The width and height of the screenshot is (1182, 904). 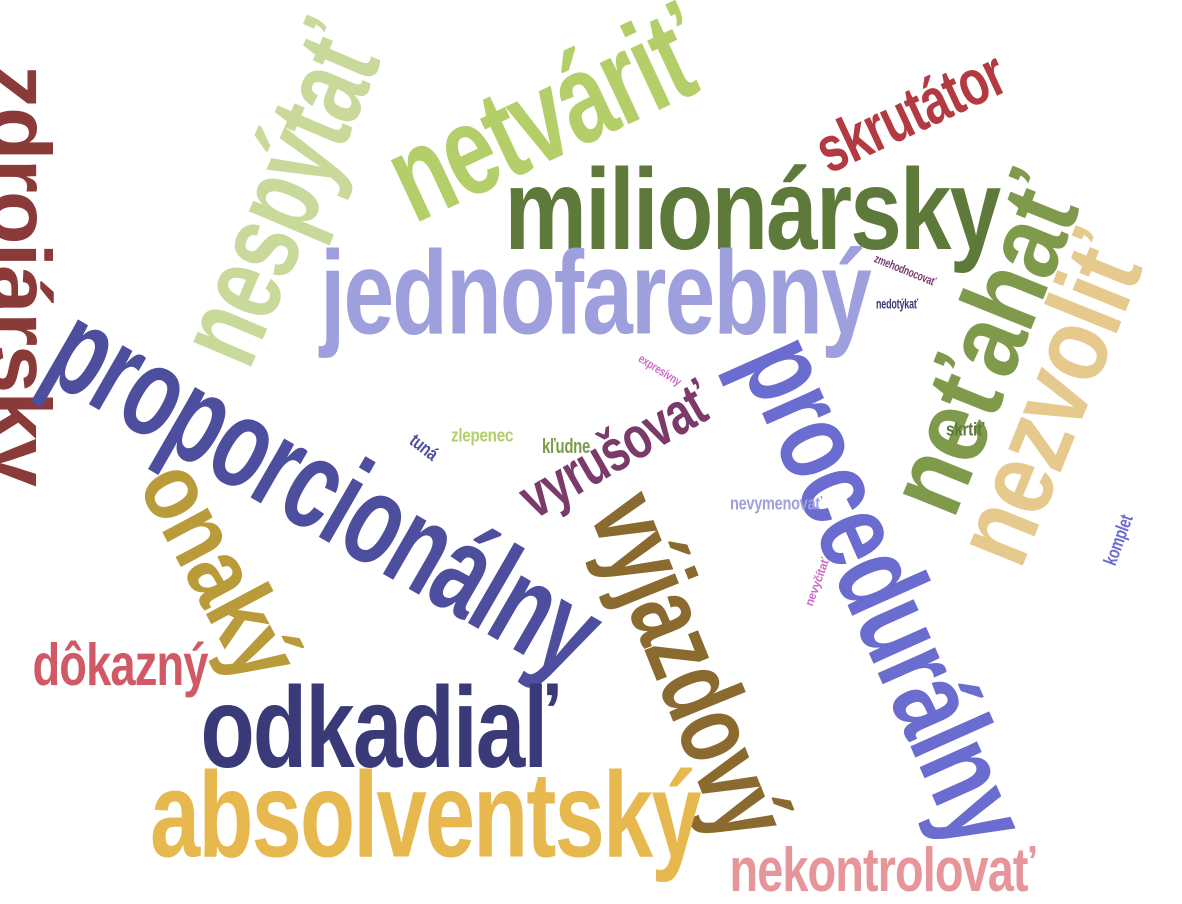 I want to click on word-odkadial: odkadiaľ, so click(x=379, y=728).